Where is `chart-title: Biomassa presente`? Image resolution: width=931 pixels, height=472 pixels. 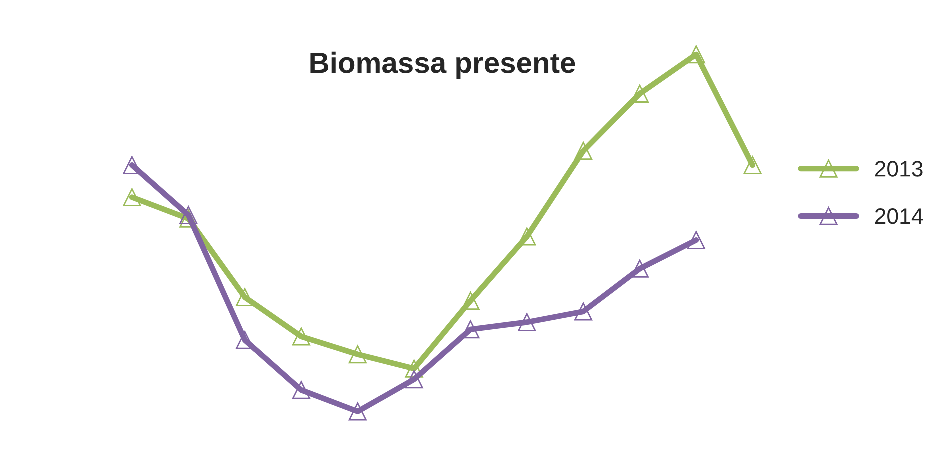
chart-title: Biomassa presente is located at coordinates (443, 66).